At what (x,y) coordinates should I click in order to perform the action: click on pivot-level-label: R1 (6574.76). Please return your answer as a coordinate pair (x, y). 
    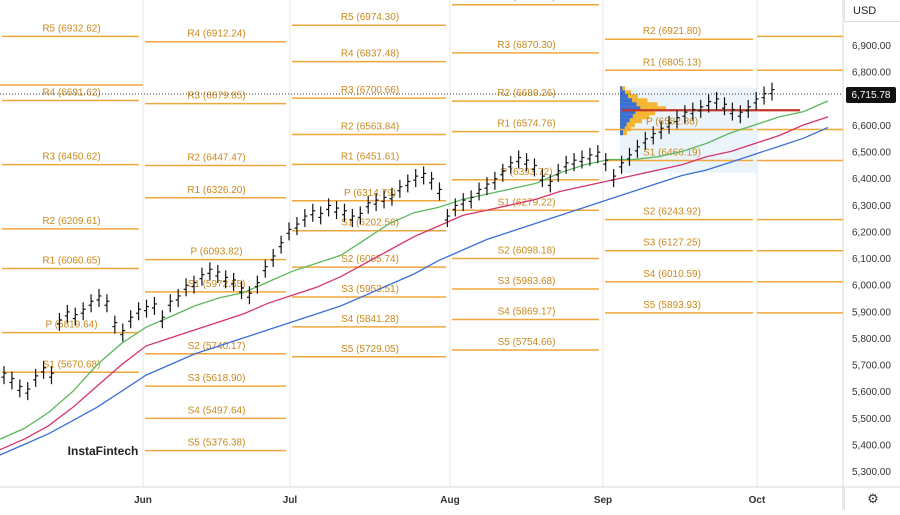
    Looking at the image, I should click on (526, 124).